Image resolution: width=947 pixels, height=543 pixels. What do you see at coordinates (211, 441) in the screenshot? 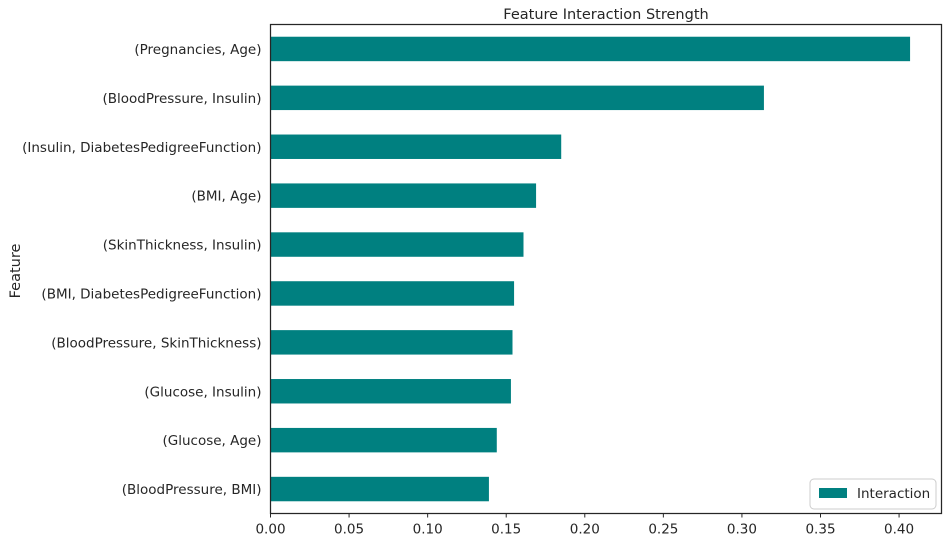
I see `y-tick-label: (Glucose, Age)` at bounding box center [211, 441].